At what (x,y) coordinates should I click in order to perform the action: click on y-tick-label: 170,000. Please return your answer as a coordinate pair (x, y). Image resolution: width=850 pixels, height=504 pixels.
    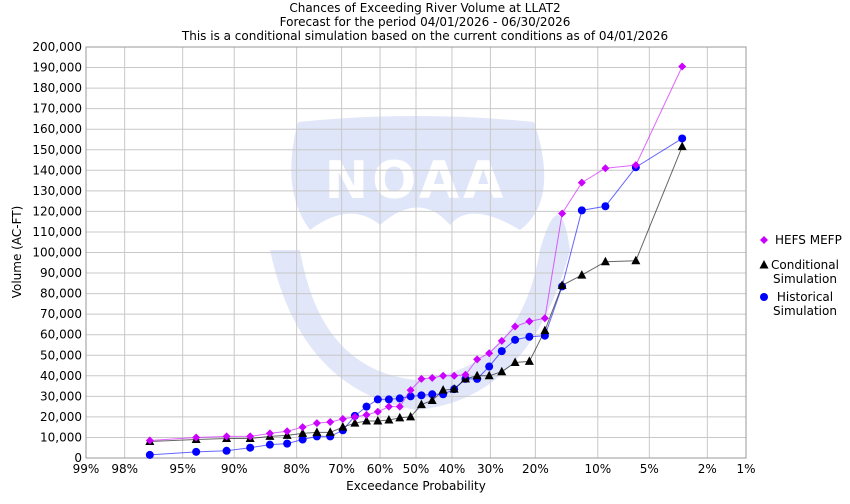
    Looking at the image, I should click on (57, 109).